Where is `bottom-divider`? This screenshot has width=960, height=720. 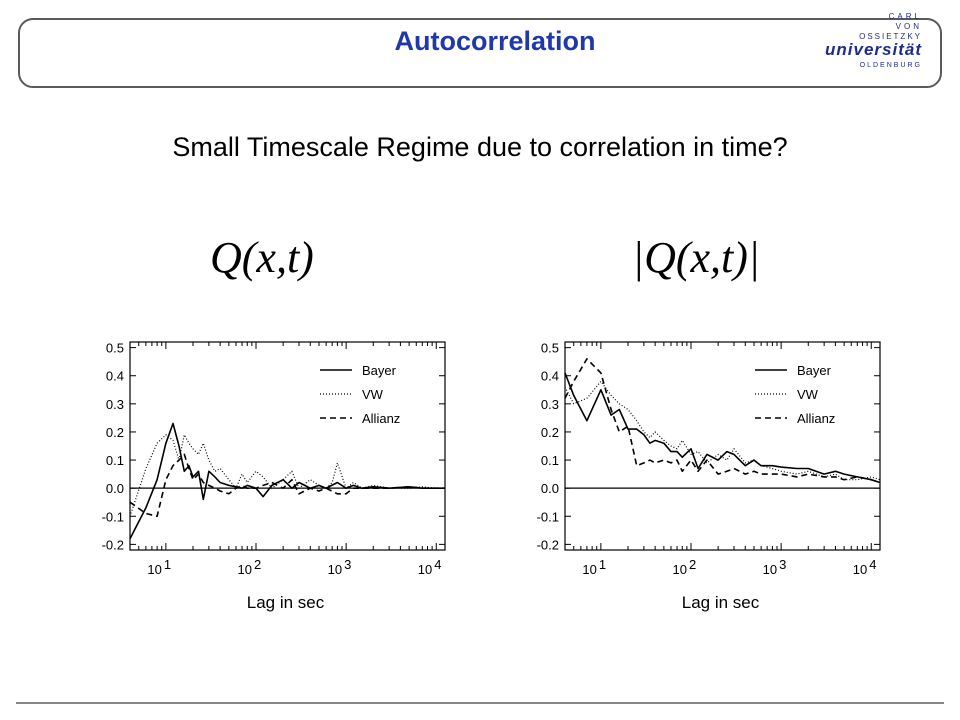 bottom-divider is located at coordinates (480, 703).